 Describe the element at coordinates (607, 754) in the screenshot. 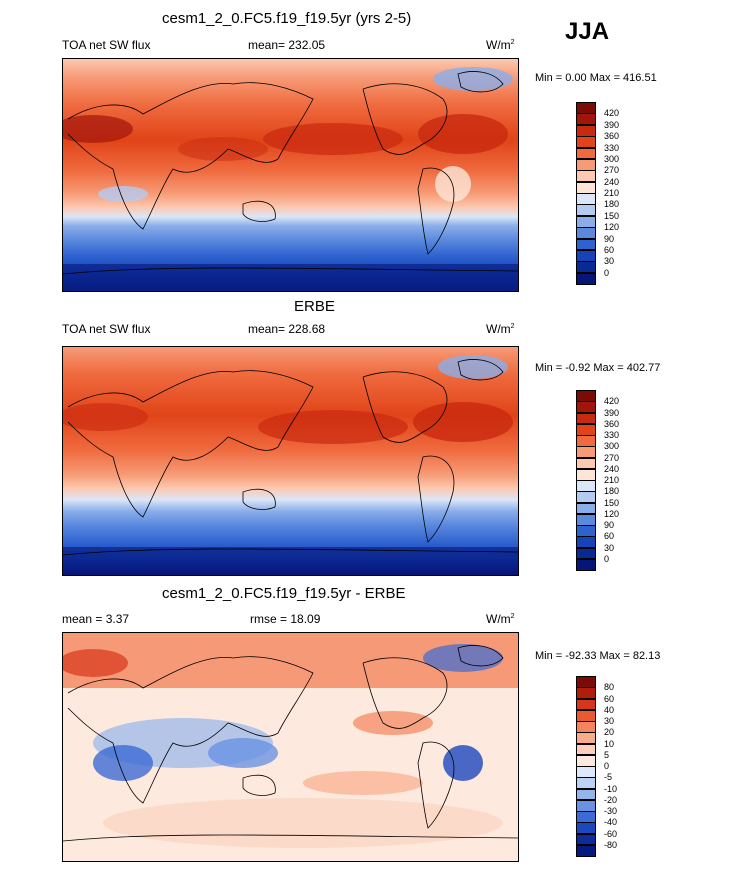

I see `colorbar-tick-label: 5` at that location.